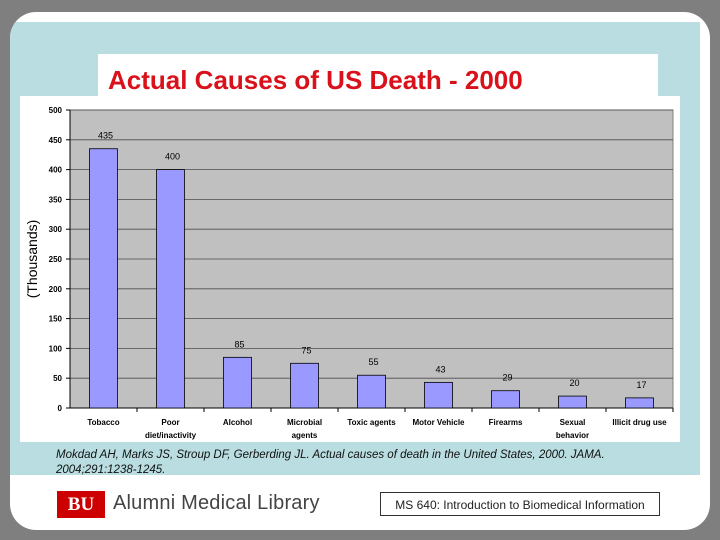 Image resolution: width=720 pixels, height=540 pixels. I want to click on x-tick-label: Poor diet/inactivity, so click(171, 429).